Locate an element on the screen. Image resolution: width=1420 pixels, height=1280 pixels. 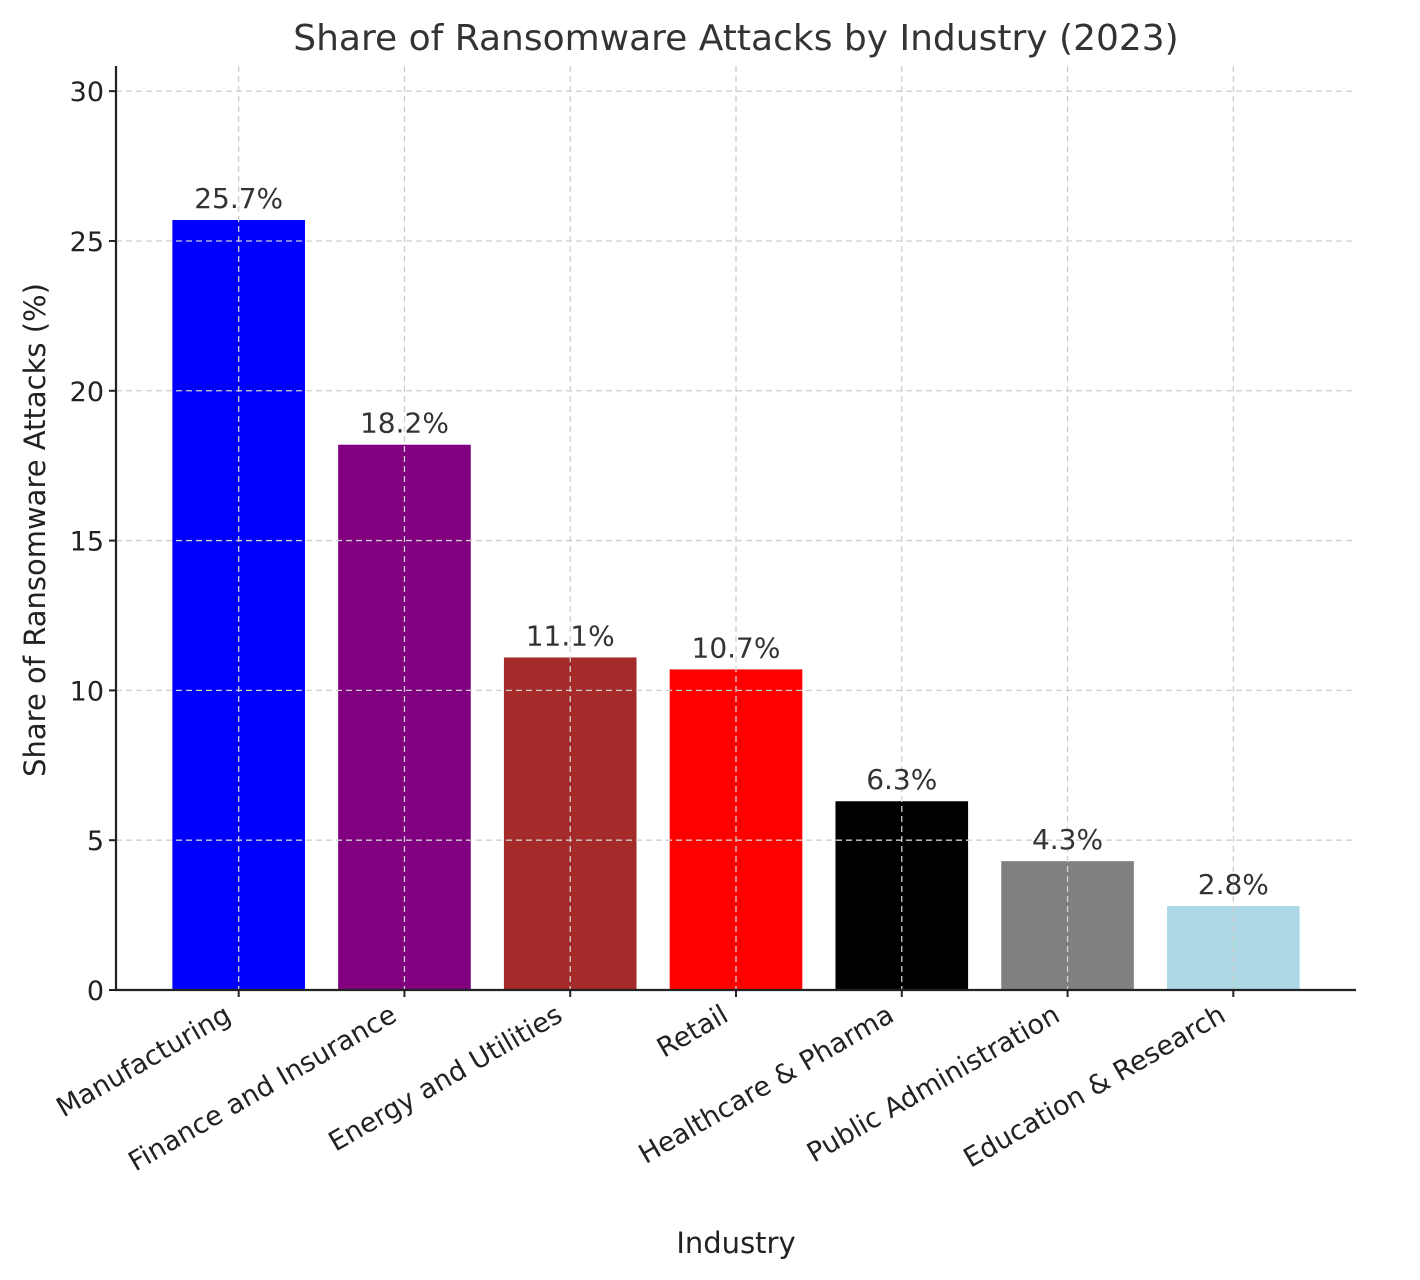
data-label: 11.1% is located at coordinates (570, 635).